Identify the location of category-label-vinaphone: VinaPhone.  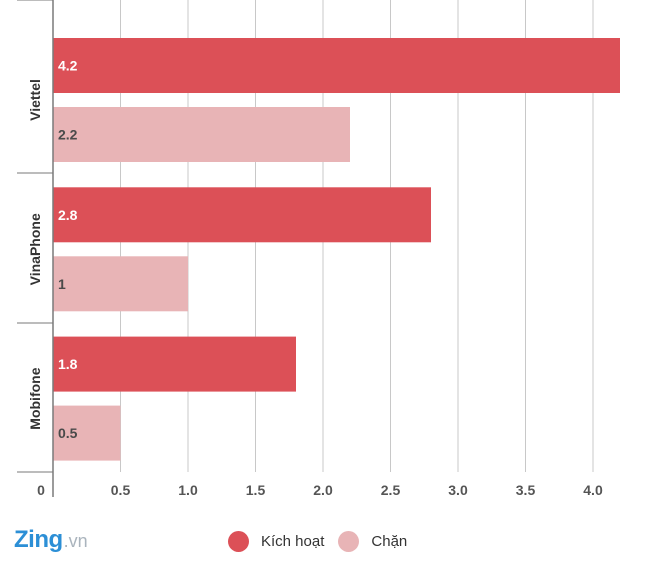
(35, 249).